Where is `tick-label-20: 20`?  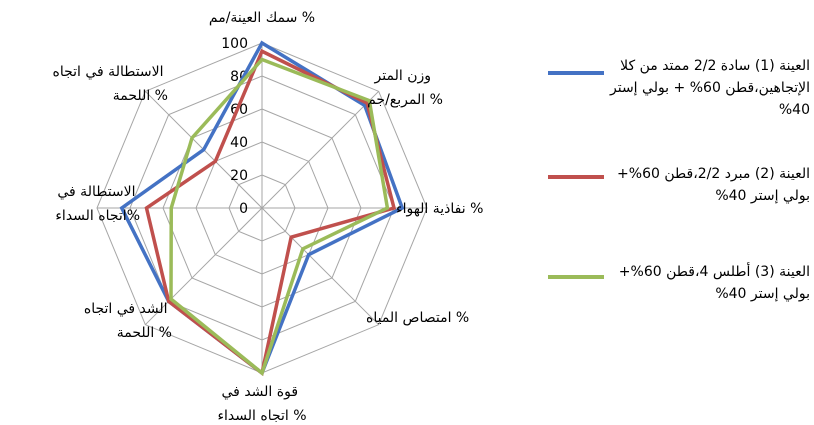
tick-label-20: 20 is located at coordinates (239, 176).